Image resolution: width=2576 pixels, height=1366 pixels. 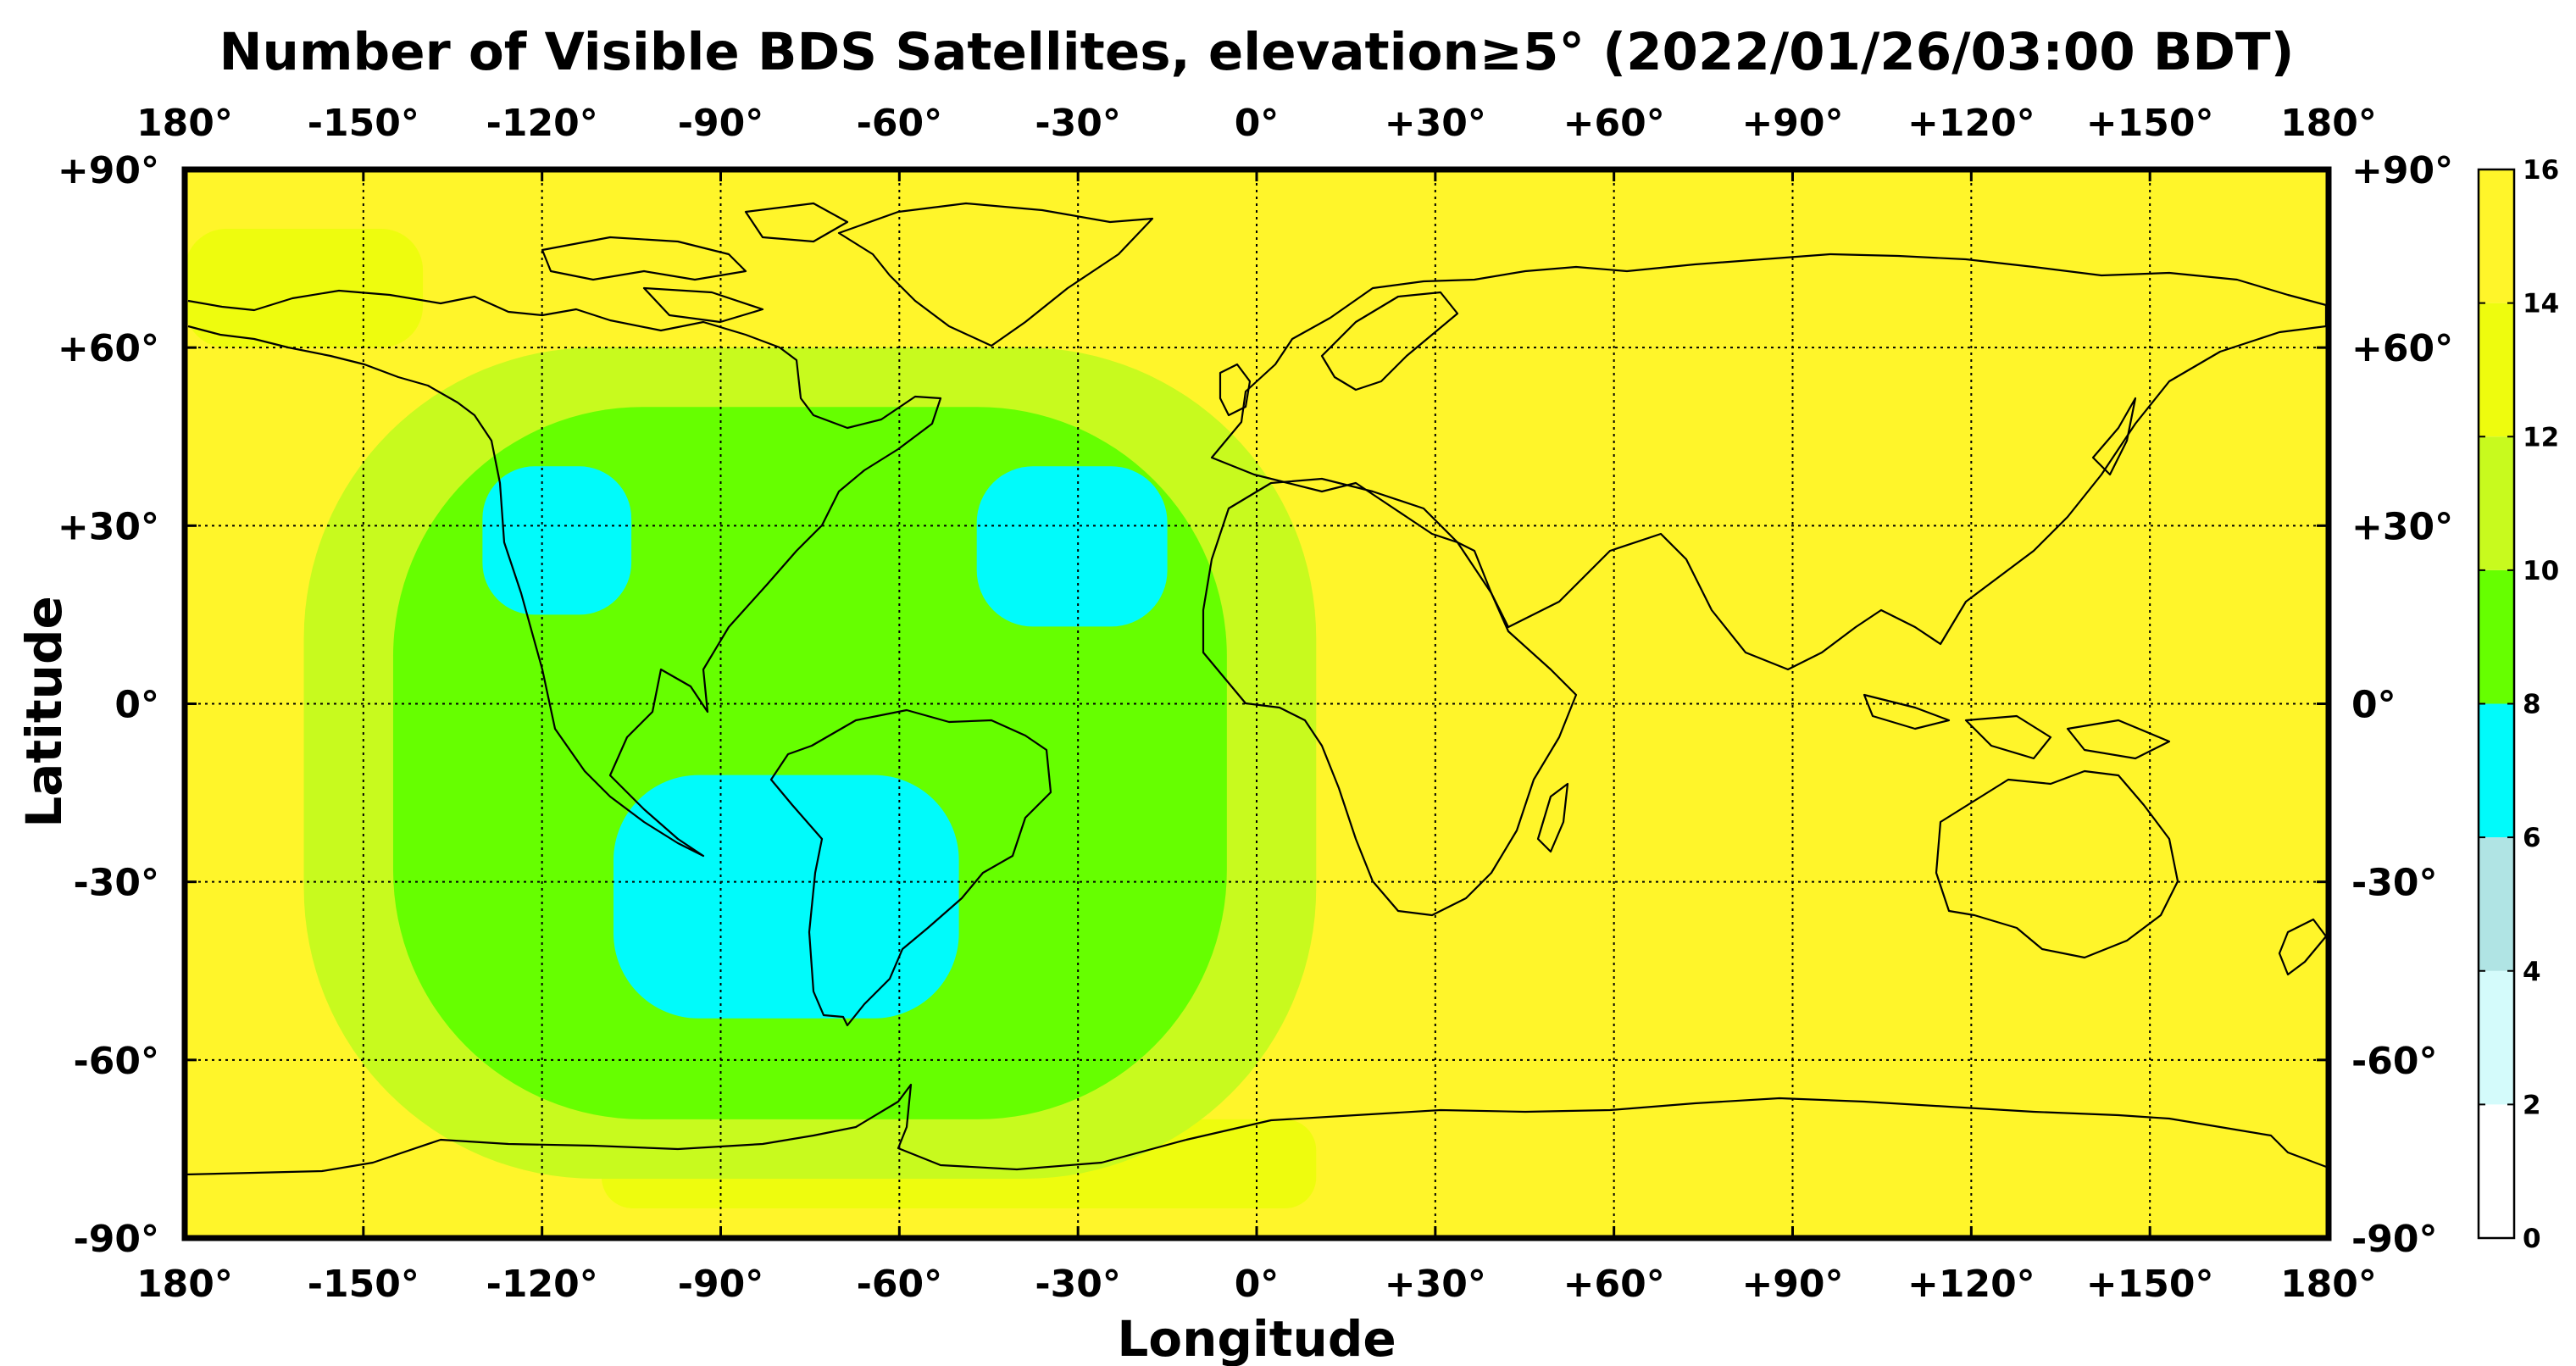 I want to click on lon-tick-label-top: +30°, so click(x=1435, y=123).